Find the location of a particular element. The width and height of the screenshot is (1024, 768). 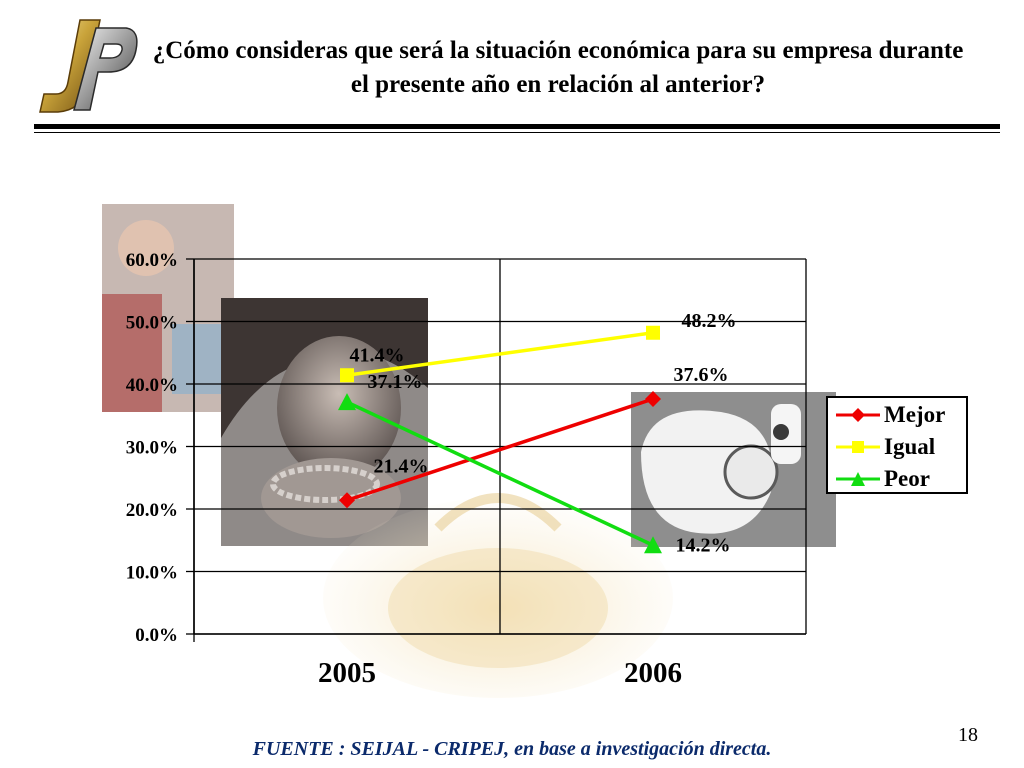

x-tick-label: 2005 is located at coordinates (347, 673).